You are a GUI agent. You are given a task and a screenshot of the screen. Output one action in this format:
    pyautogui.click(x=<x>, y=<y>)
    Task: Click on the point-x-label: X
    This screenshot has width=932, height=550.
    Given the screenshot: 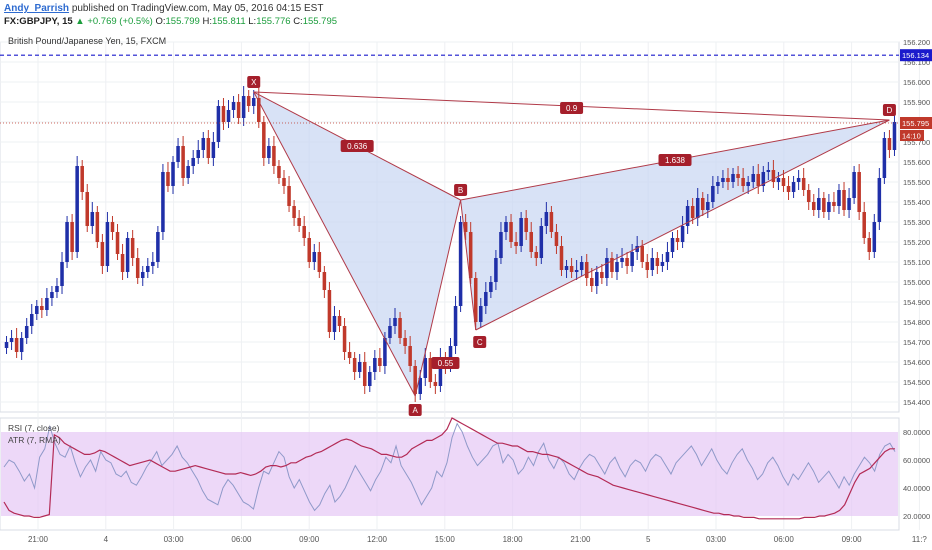 What is the action you would take?
    pyautogui.click(x=254, y=82)
    